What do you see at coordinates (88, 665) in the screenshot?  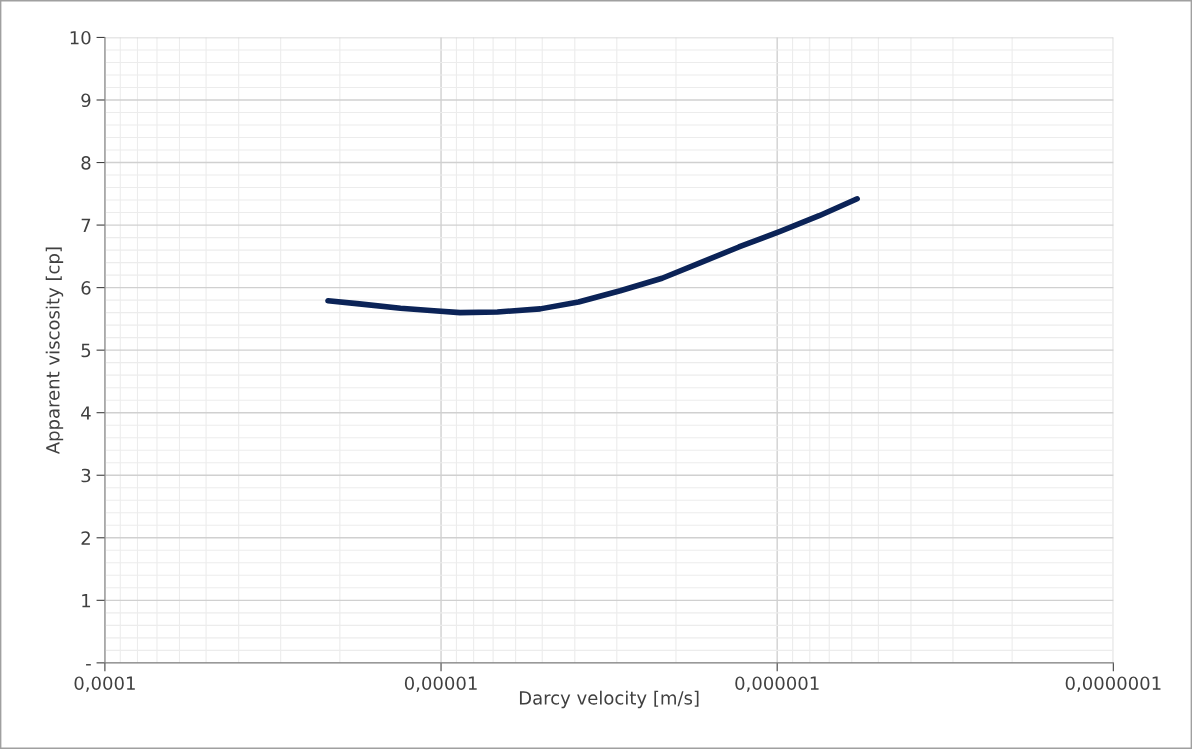 I see `y-tick-label: -` at bounding box center [88, 665].